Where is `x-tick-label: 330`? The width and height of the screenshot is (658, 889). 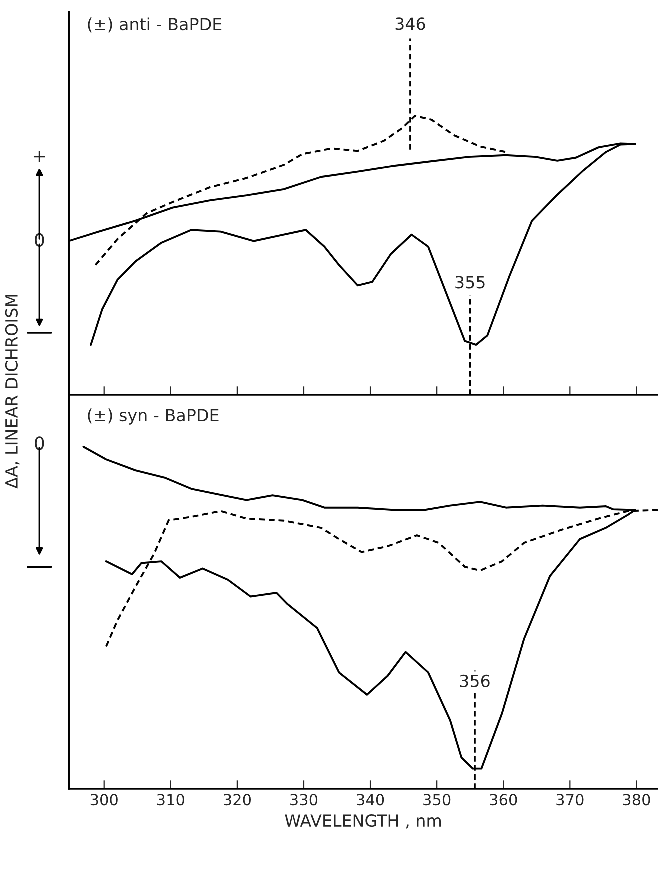 x-tick-label: 330 is located at coordinates (304, 800).